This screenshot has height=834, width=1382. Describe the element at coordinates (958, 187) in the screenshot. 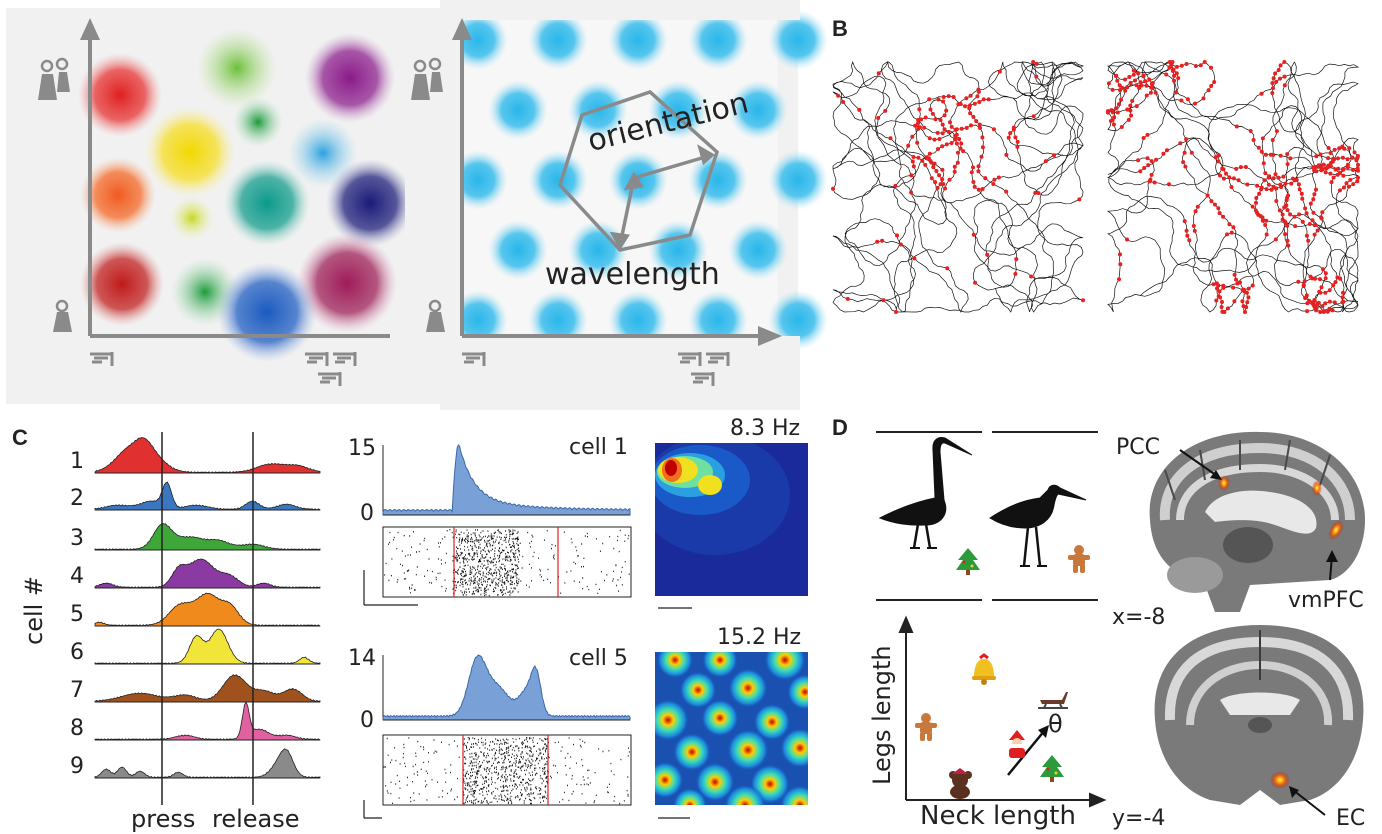

I see `trajectory-place-cell` at that location.